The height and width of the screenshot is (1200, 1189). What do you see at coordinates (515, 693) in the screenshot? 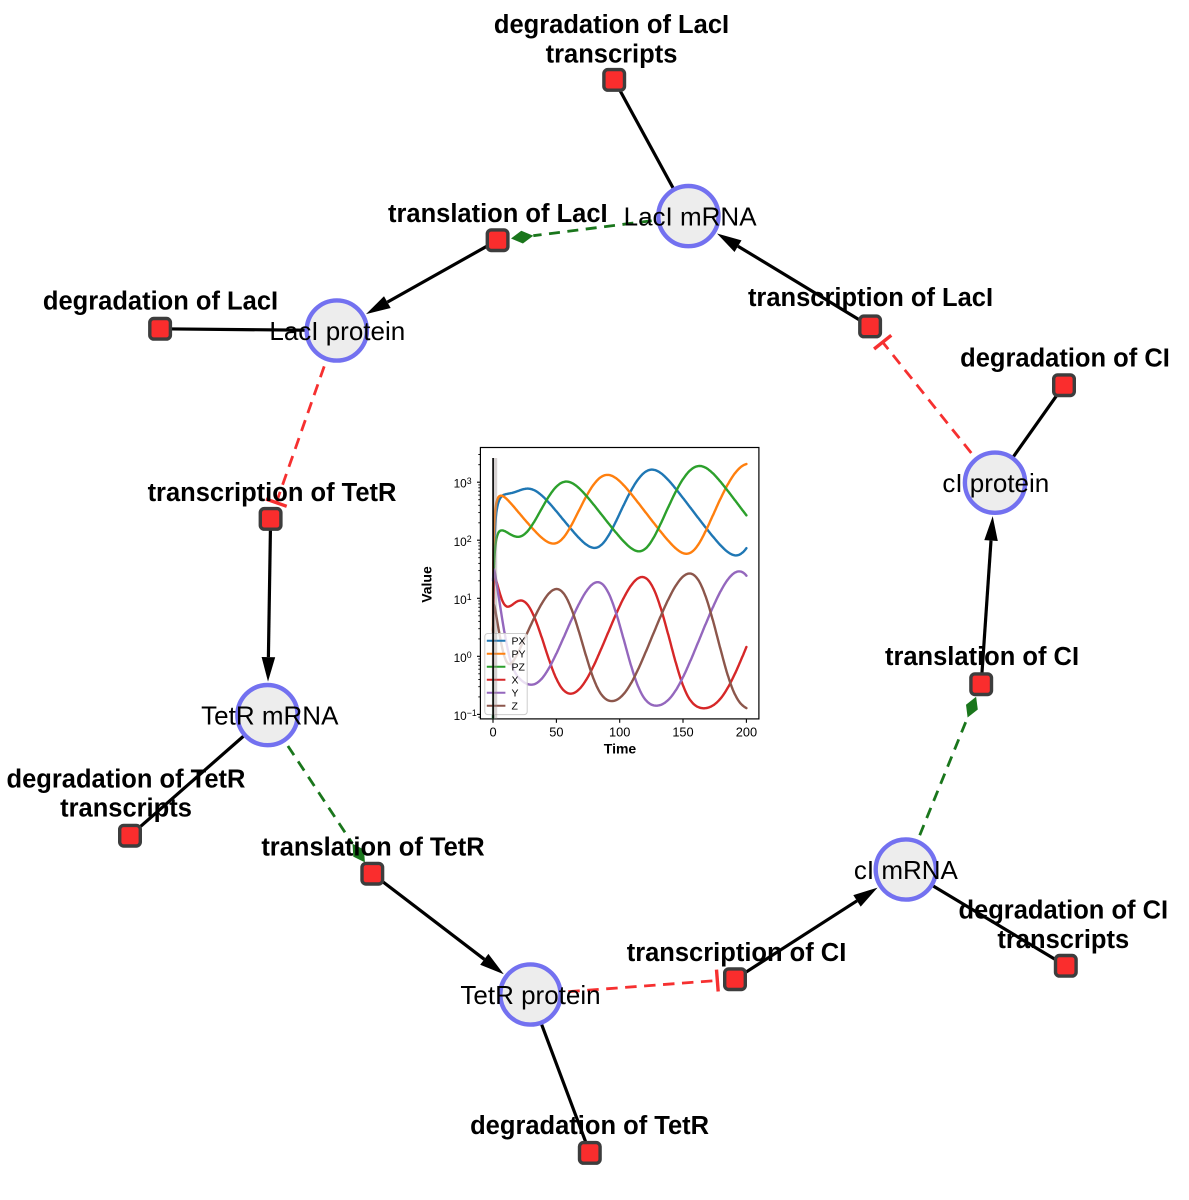
I see `svg-text: Y` at bounding box center [515, 693].